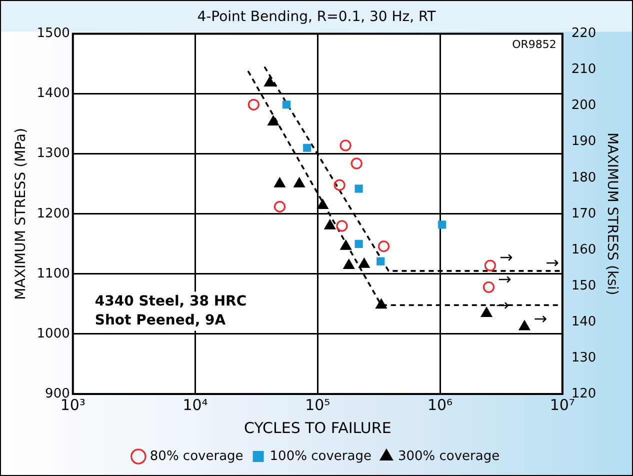  I want to click on x-axis-title: CYCLES TO FAILURE, so click(318, 427).